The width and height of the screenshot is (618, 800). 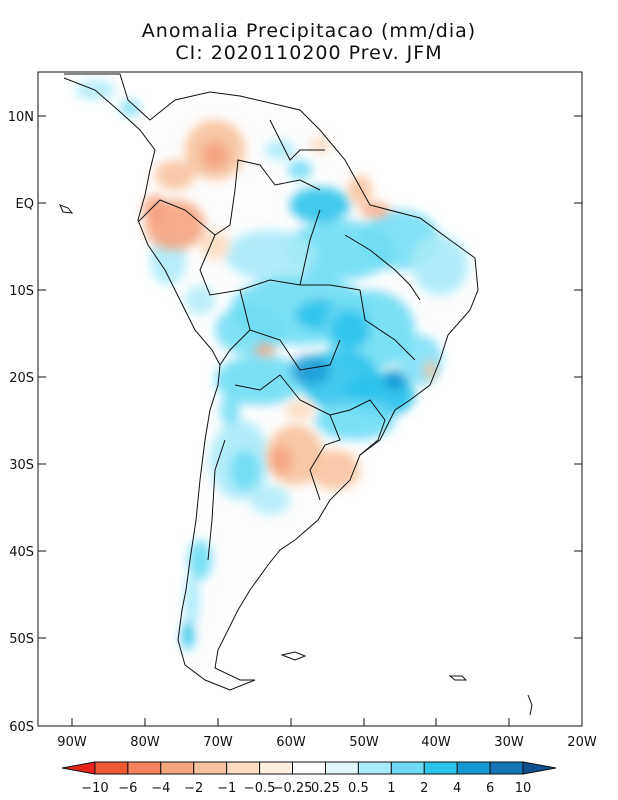 What do you see at coordinates (327, 734) in the screenshot?
I see `longitude-axis: 90W 80W 70W 60W 50W 40W 30W 20W` at bounding box center [327, 734].